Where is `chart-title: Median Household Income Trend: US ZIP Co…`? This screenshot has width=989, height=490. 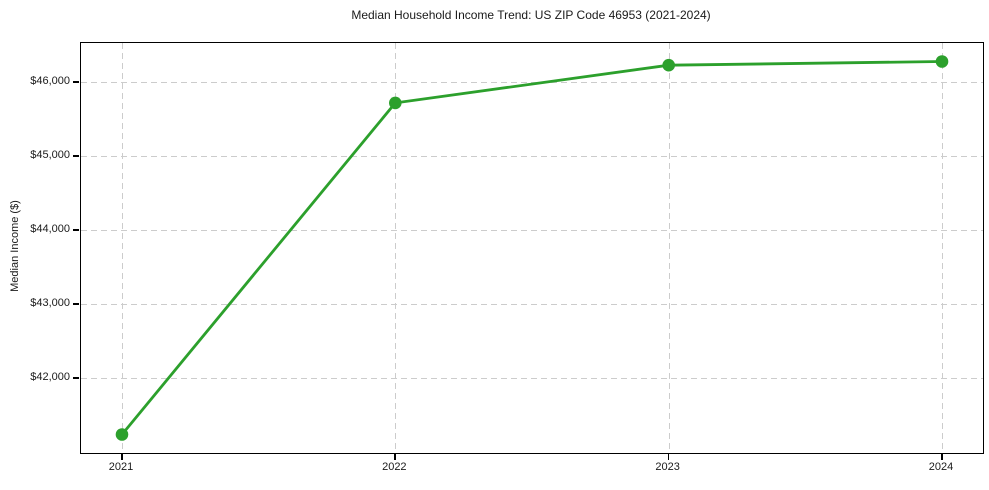
chart-title: Median Household Income Trend: US ZIP Co… is located at coordinates (531, 15).